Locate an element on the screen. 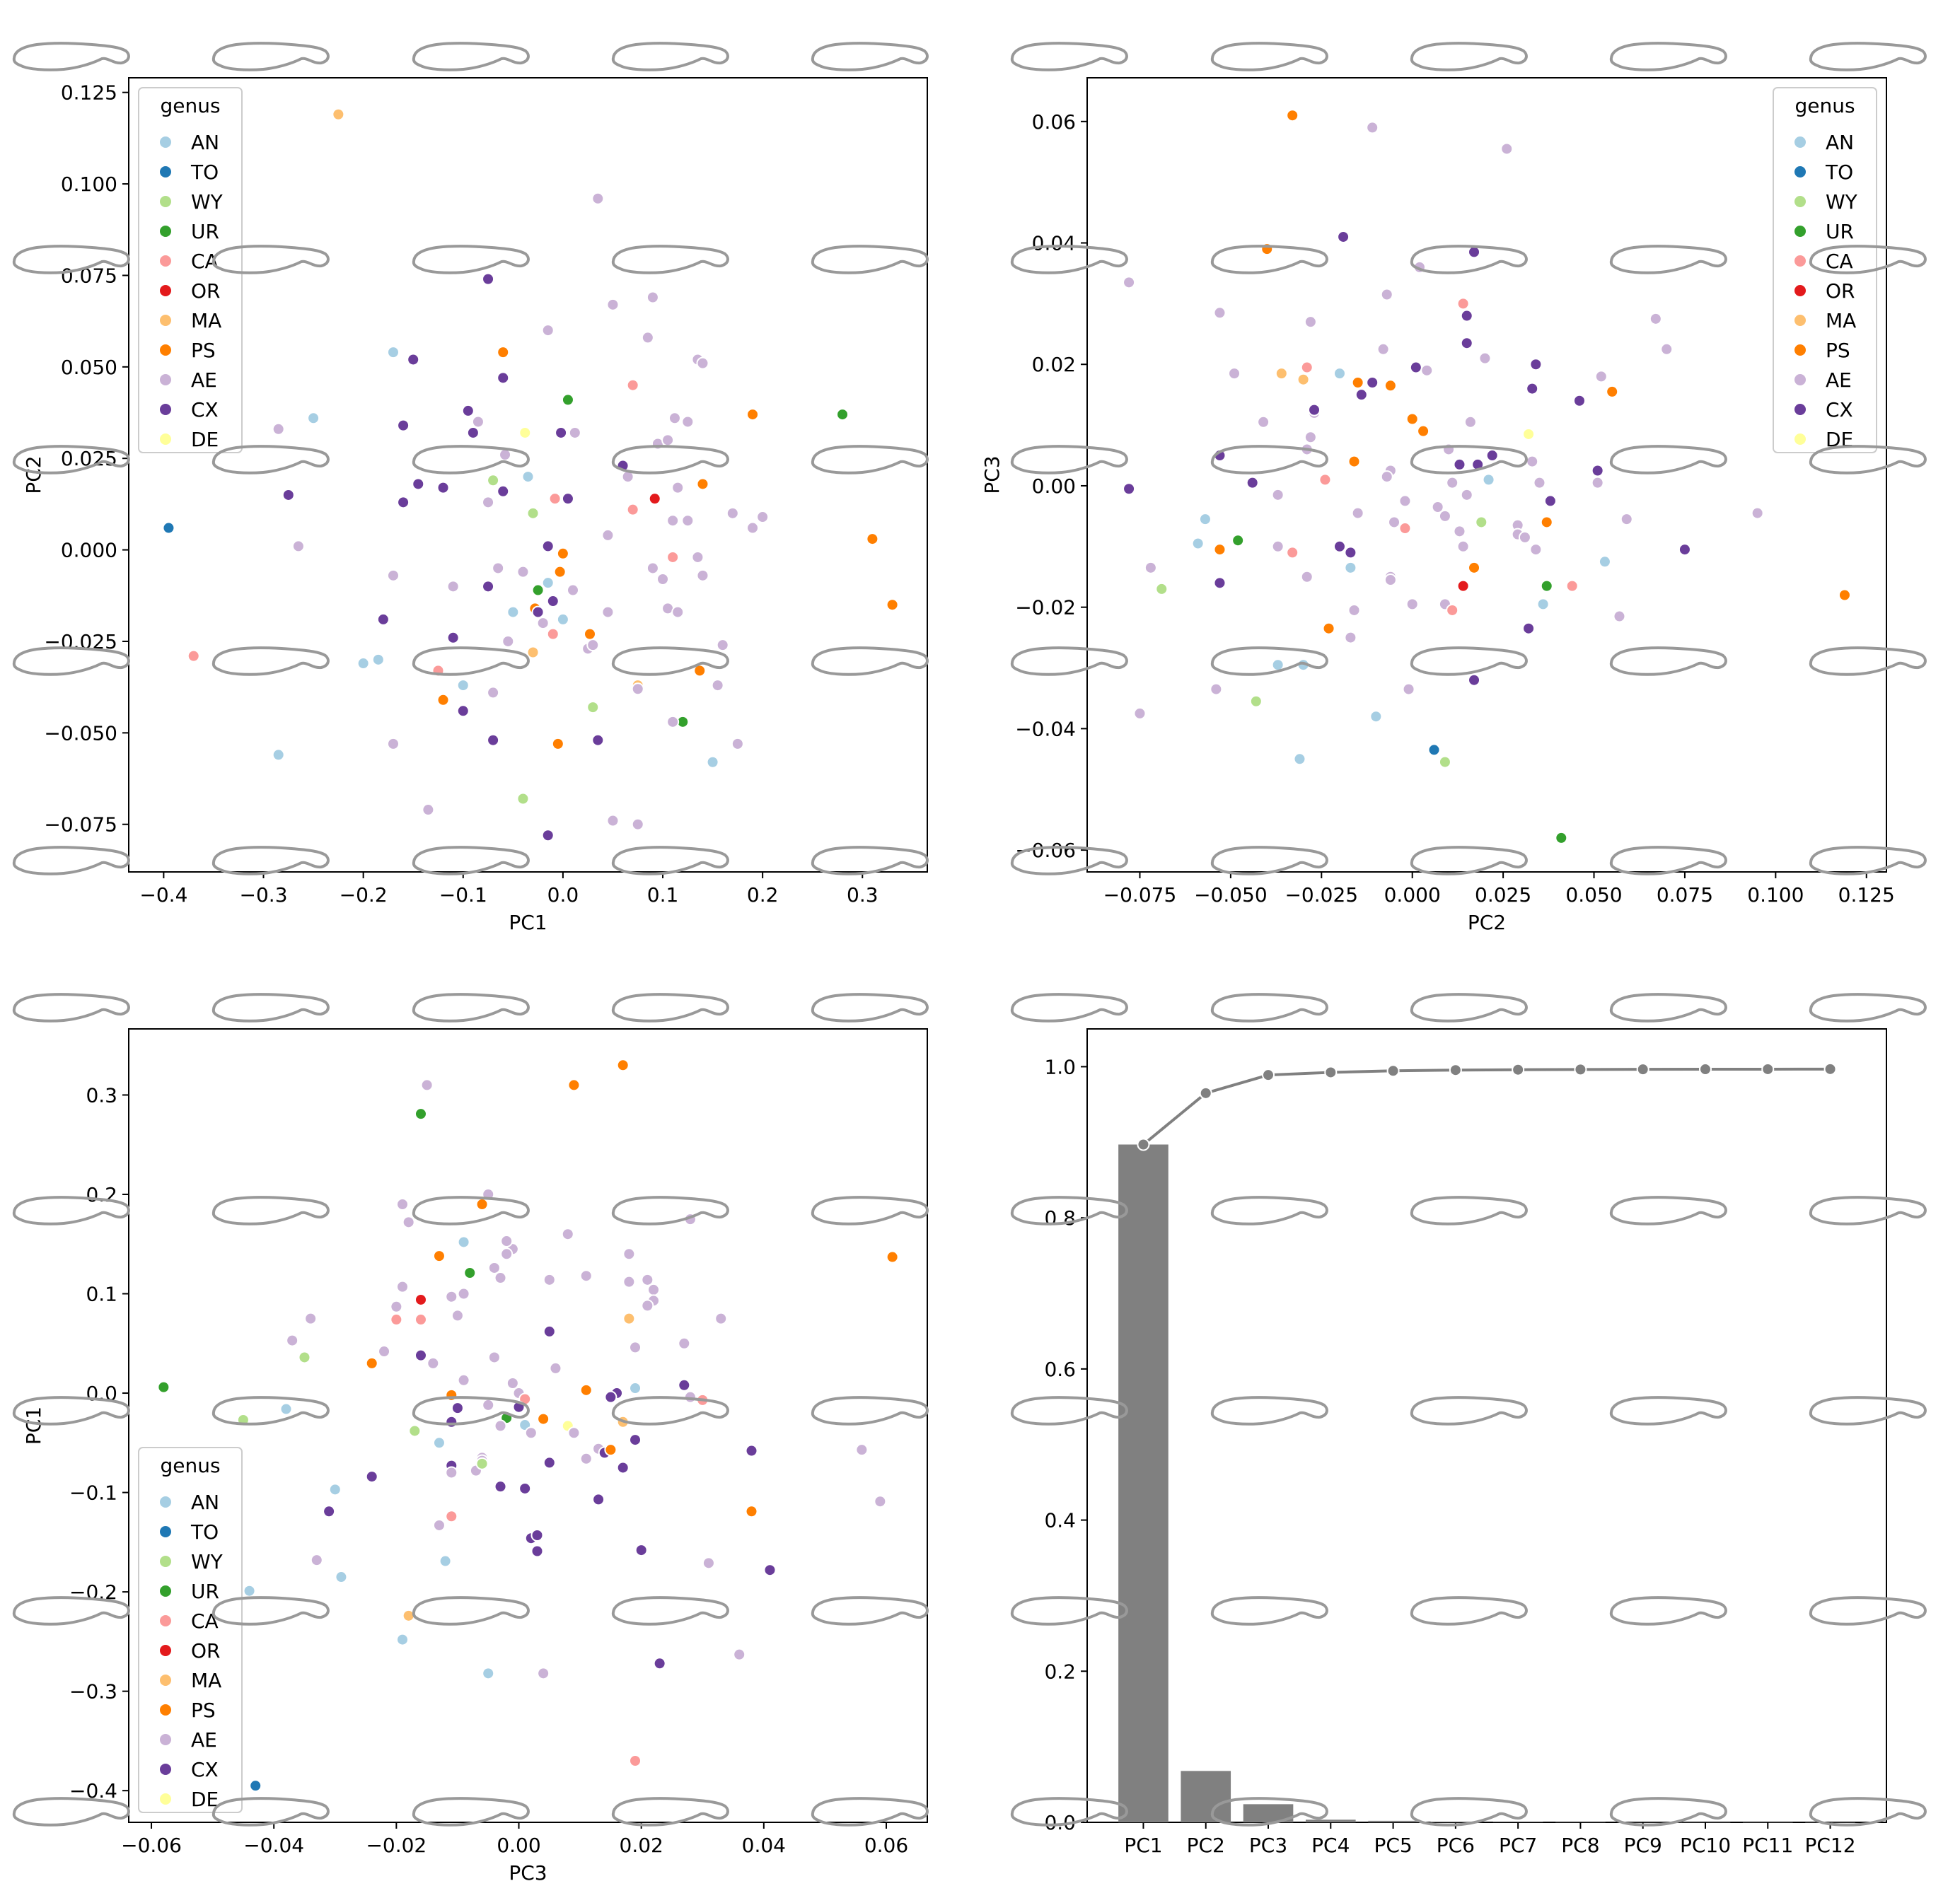 The height and width of the screenshot is (1898, 1960). legend-marker-TO is located at coordinates (1800, 171).